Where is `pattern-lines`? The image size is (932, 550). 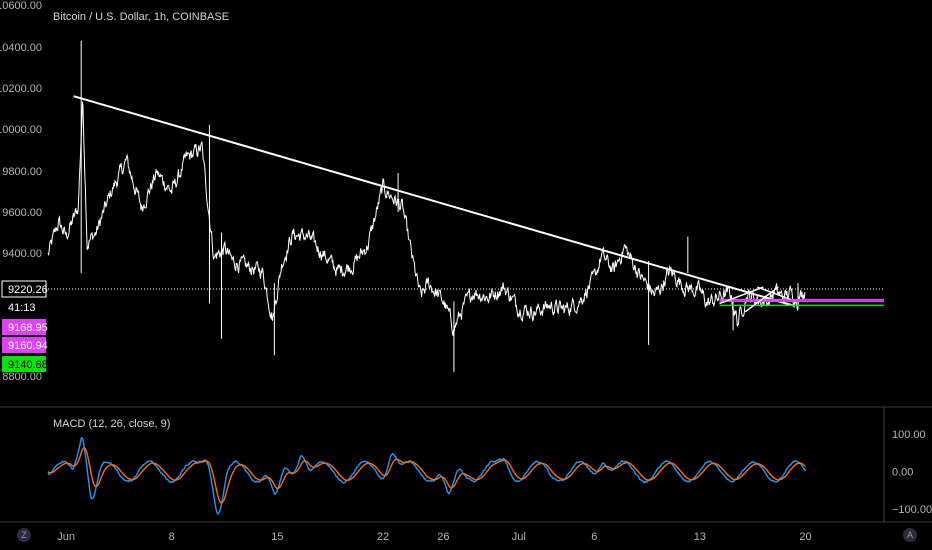 pattern-lines is located at coordinates (755, 299).